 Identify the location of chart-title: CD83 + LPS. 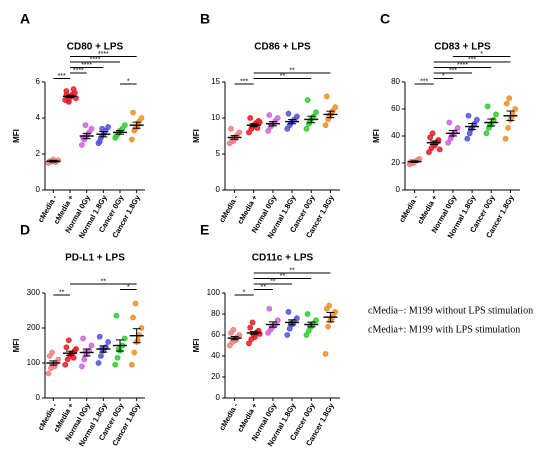
(462, 47).